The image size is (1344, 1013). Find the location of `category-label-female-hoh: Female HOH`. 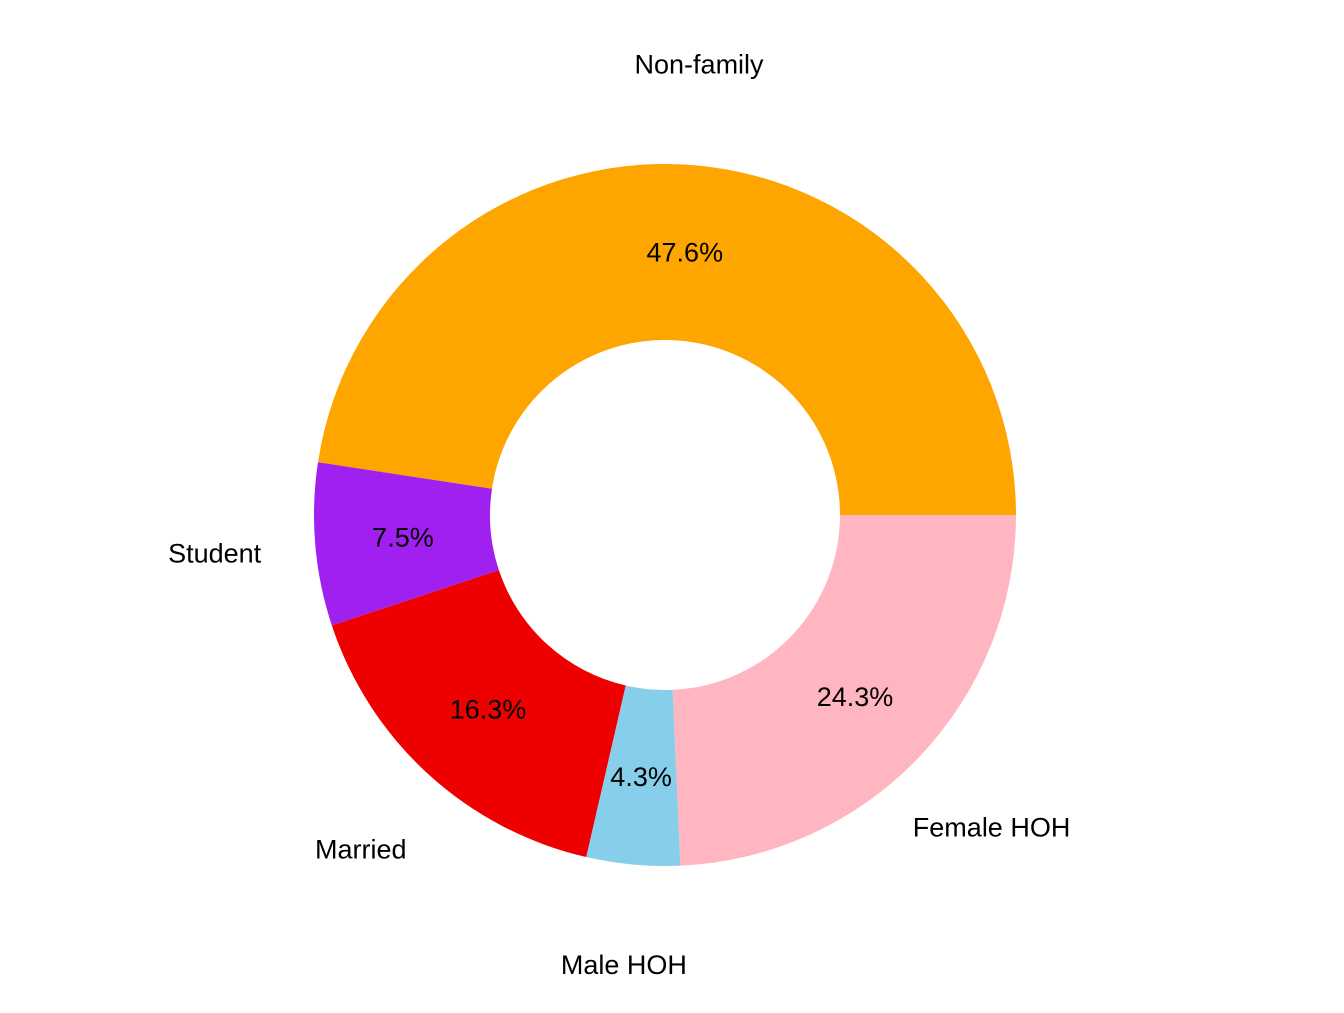

category-label-female-hoh: Female HOH is located at coordinates (992, 828).